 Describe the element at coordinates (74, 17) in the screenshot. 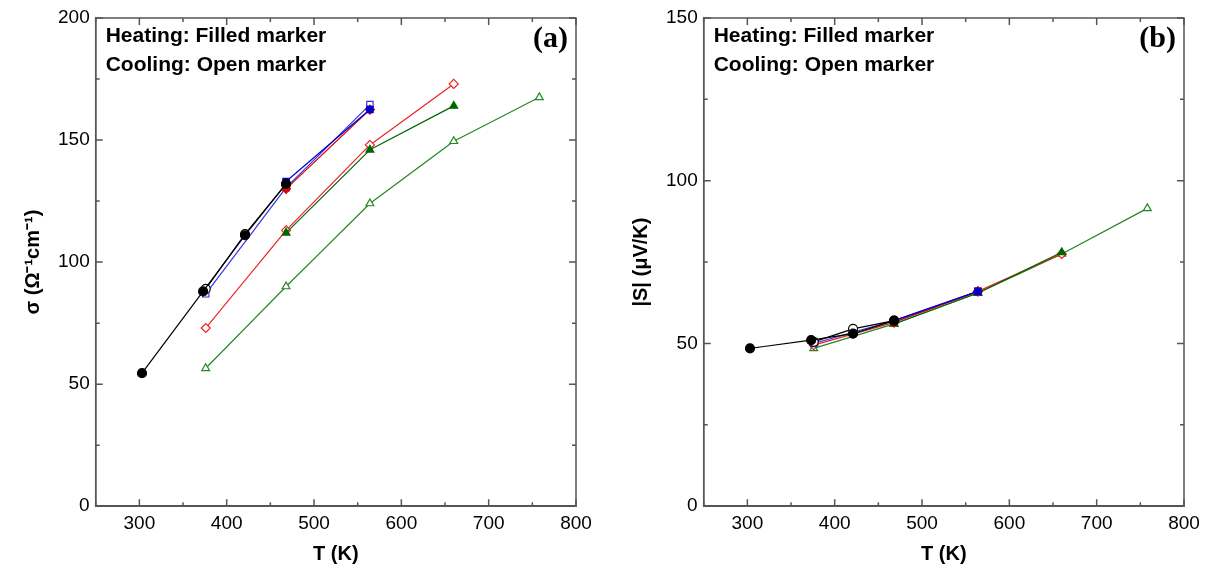

I see `y-tick-label: 200` at that location.